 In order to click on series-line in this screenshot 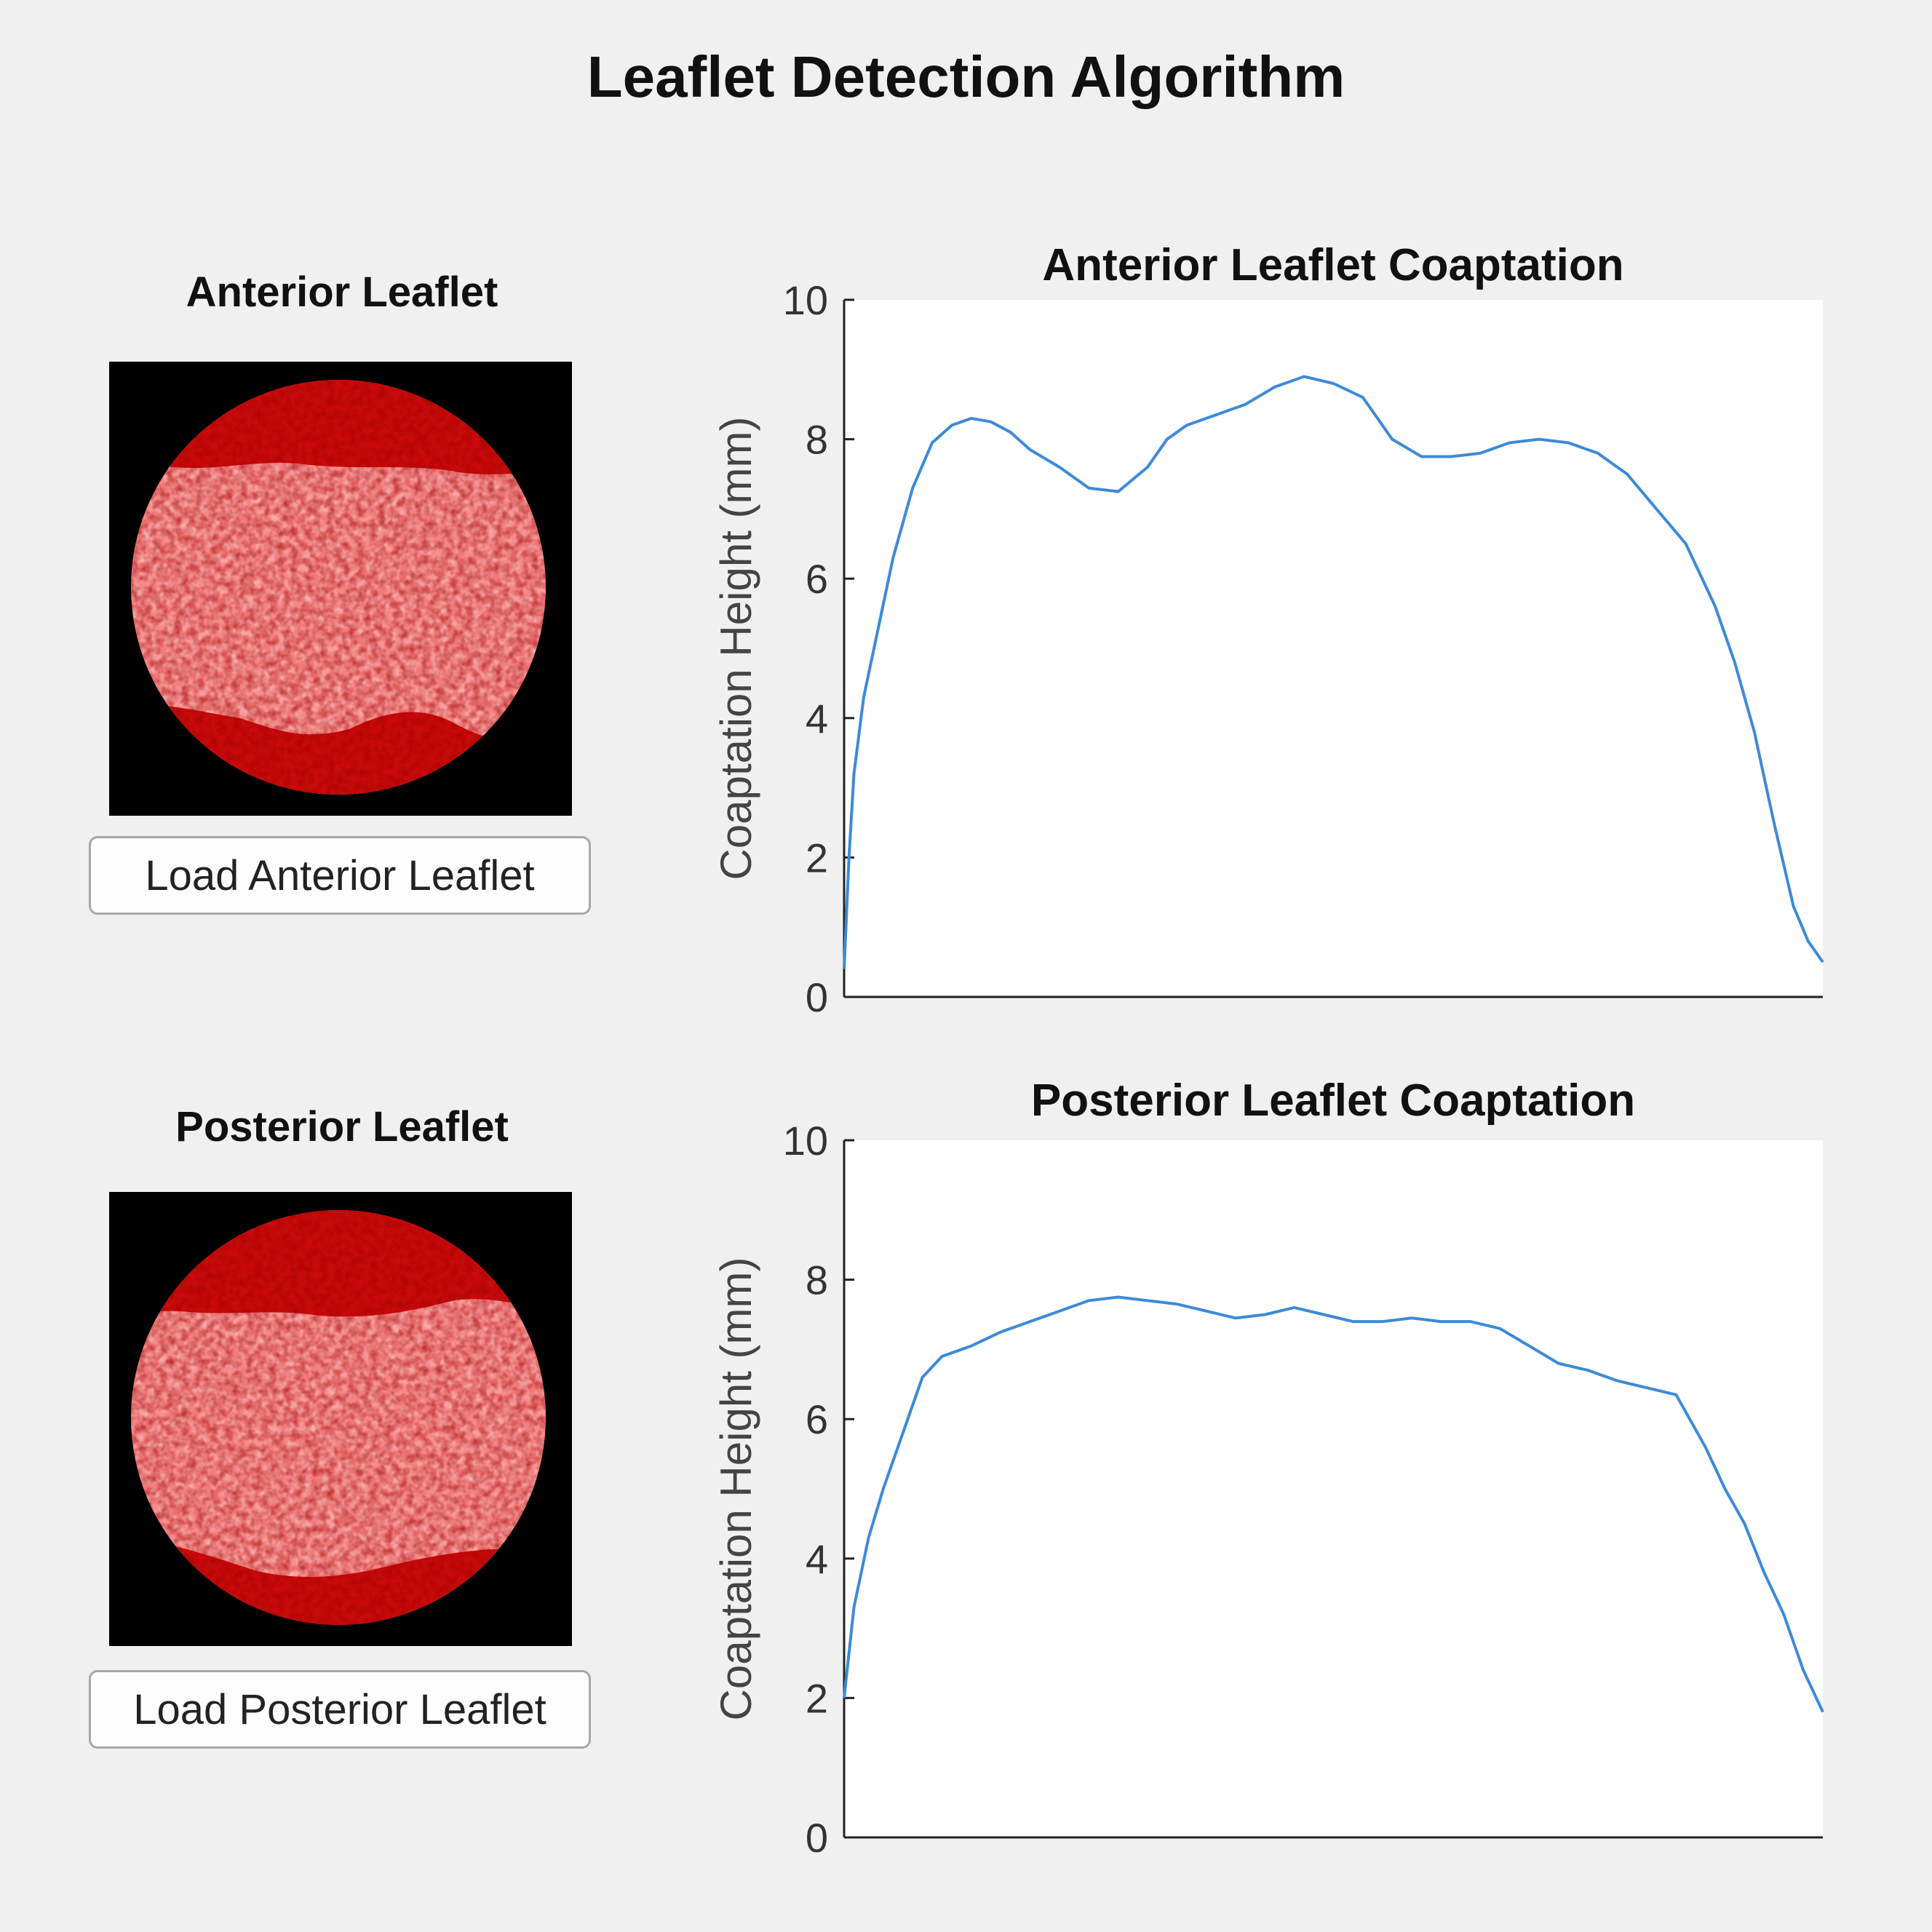, I will do `click(1333, 1504)`.